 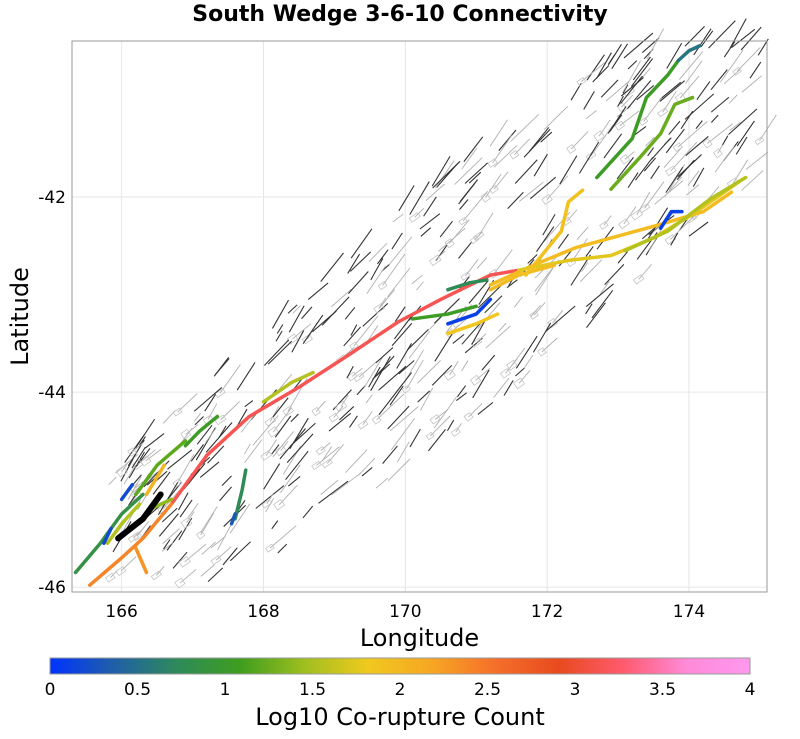 What do you see at coordinates (467, 285) in the screenshot?
I see `series-fiordland-teal` at bounding box center [467, 285].